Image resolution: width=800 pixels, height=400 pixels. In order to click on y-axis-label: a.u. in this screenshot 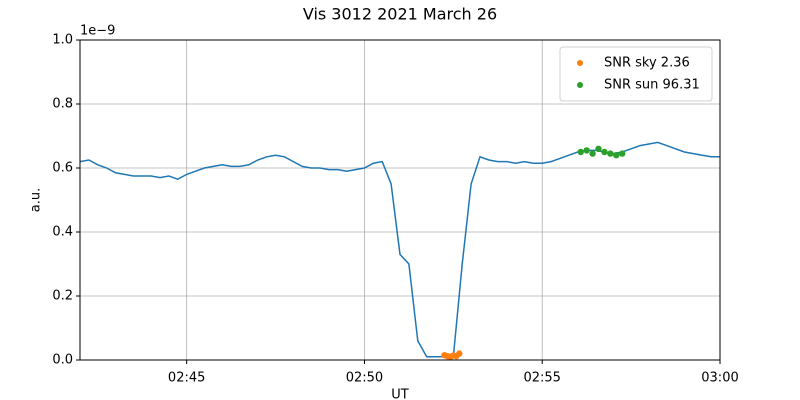, I will do `click(36, 200)`.